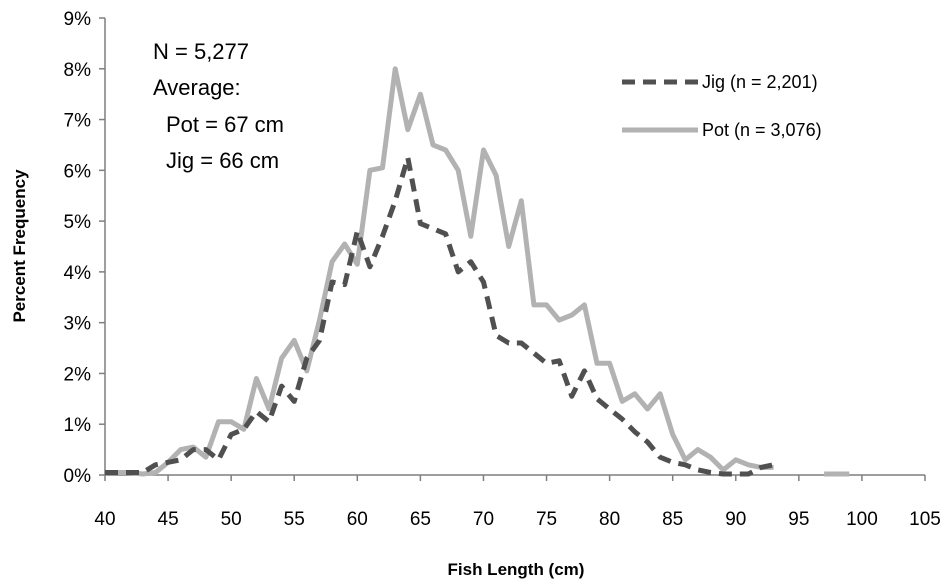 This screenshot has width=951, height=586. I want to click on annotation-jig-average: Jig = 66 cm, so click(222, 160).